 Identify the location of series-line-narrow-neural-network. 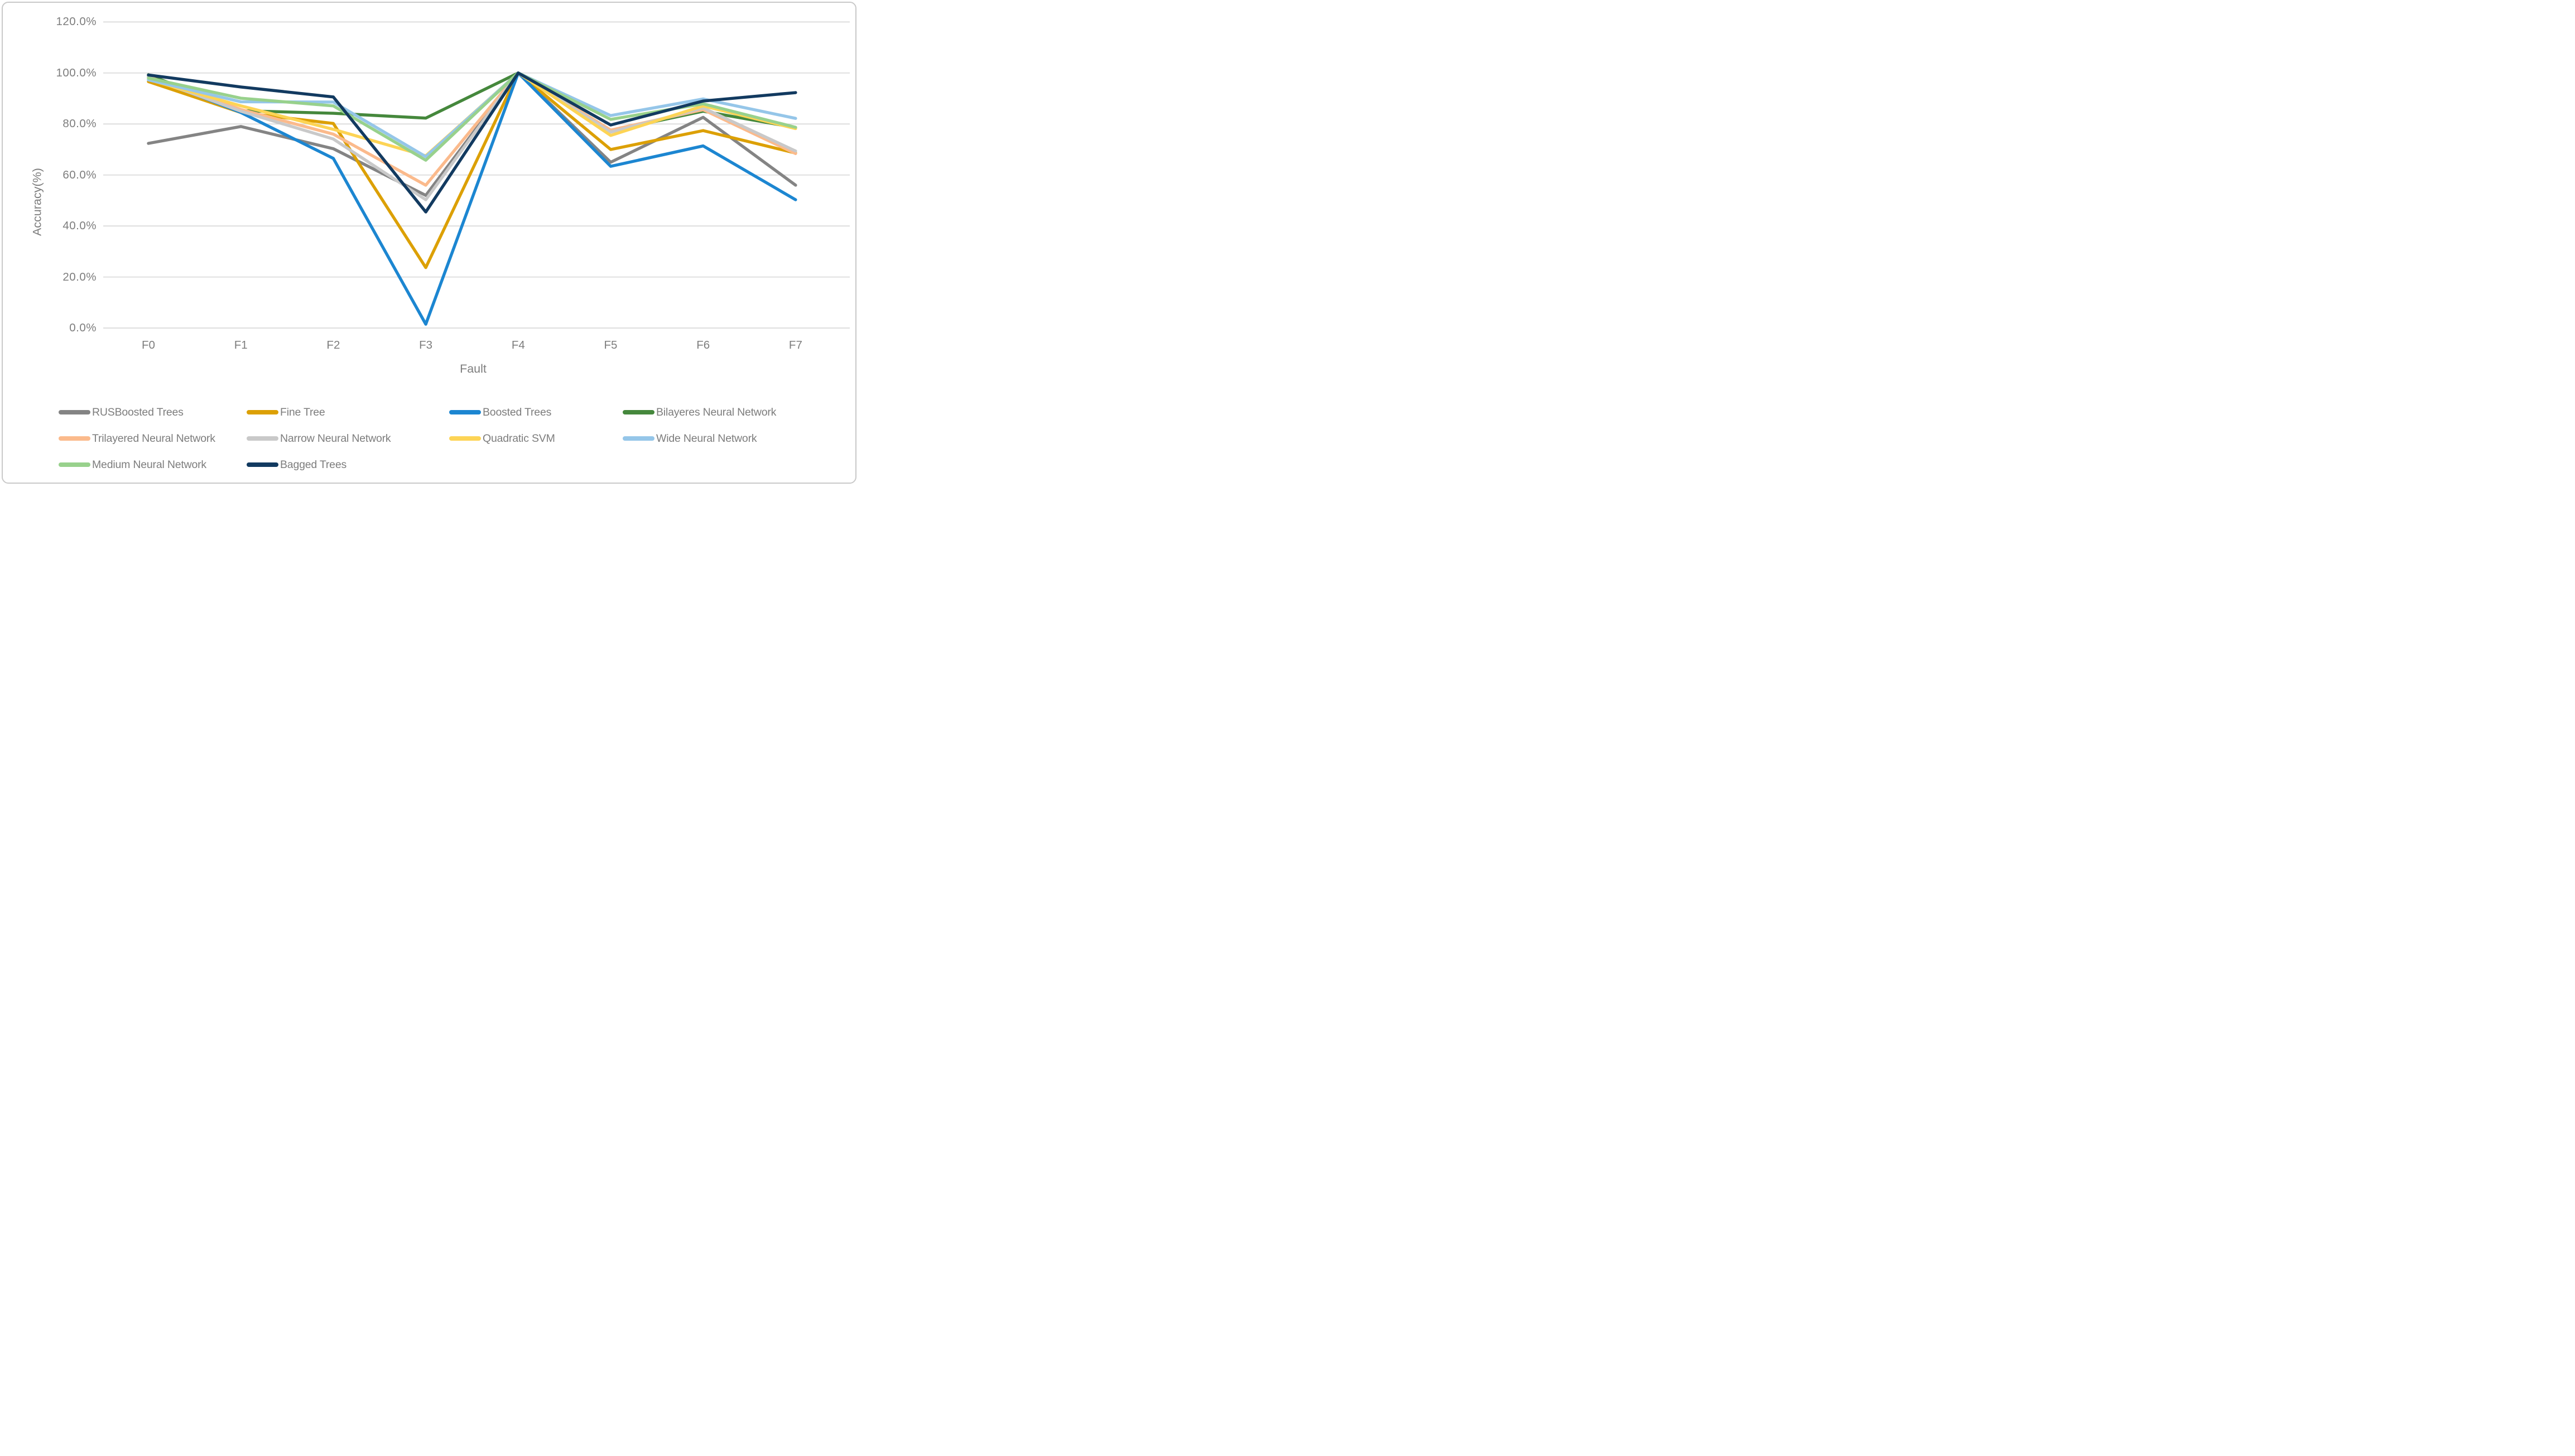
(472, 136).